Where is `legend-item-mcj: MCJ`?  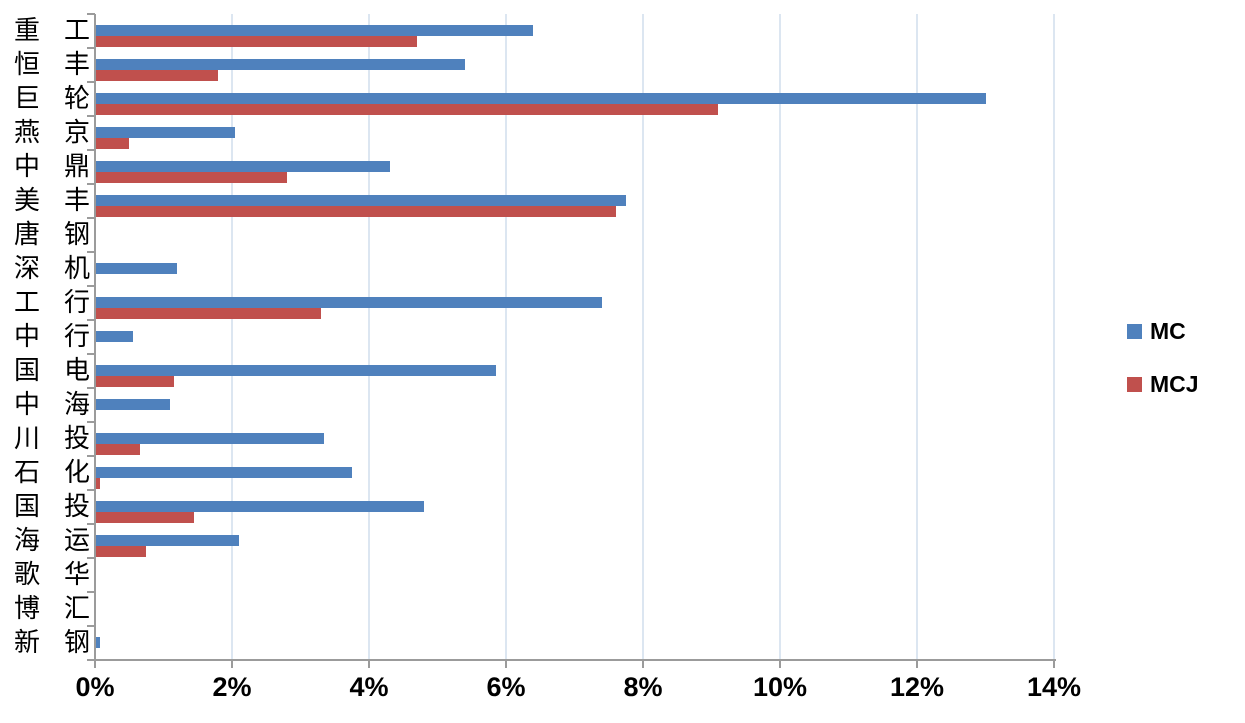 legend-item-mcj: MCJ is located at coordinates (1163, 384).